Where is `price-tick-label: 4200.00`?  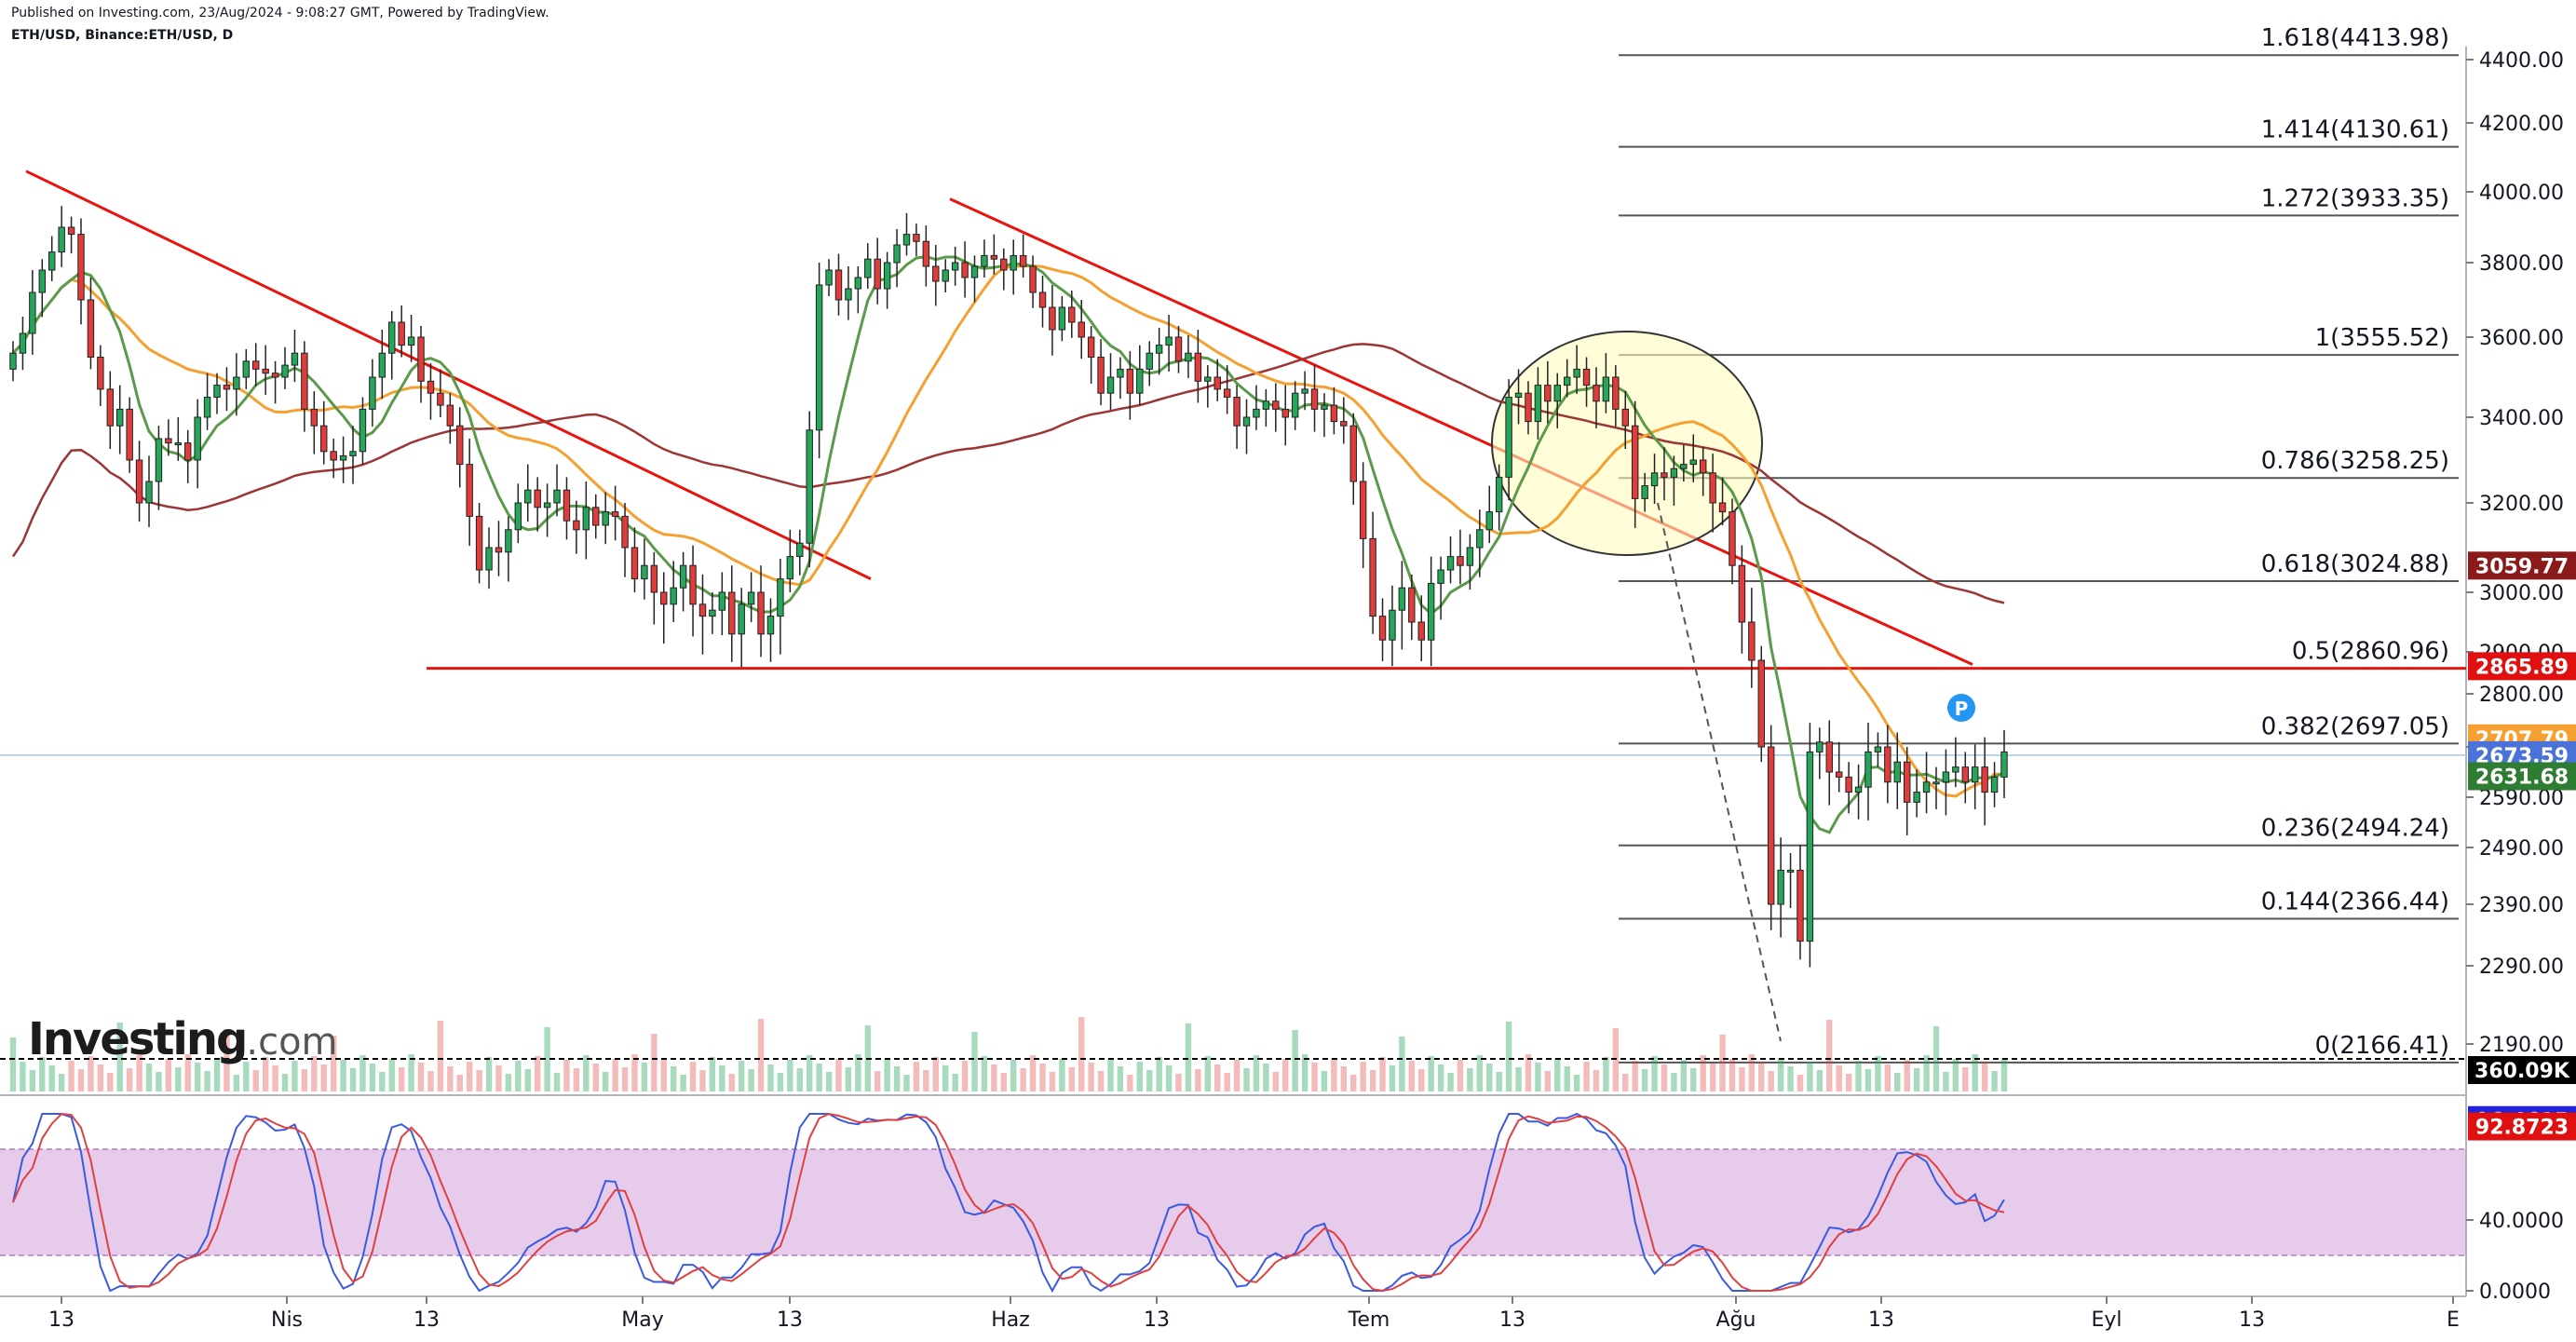
price-tick-label: 4200.00 is located at coordinates (2521, 124).